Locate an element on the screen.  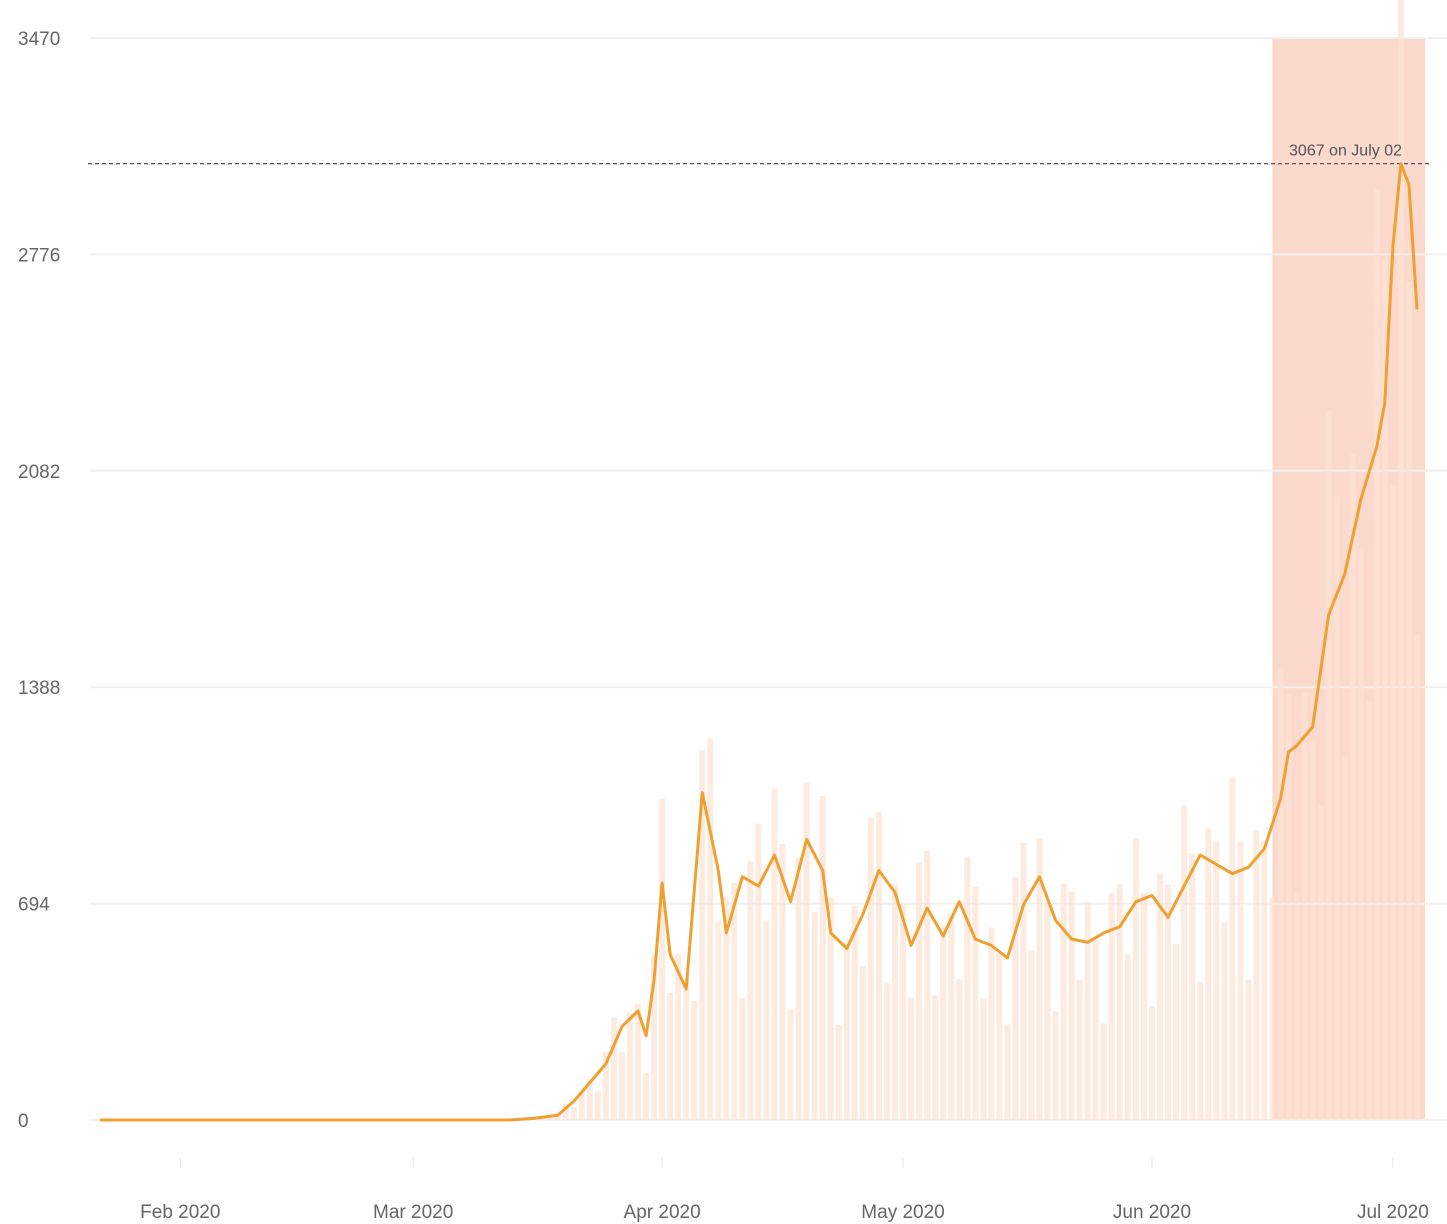
x-tick-label: Jun 2020 is located at coordinates (1152, 1212).